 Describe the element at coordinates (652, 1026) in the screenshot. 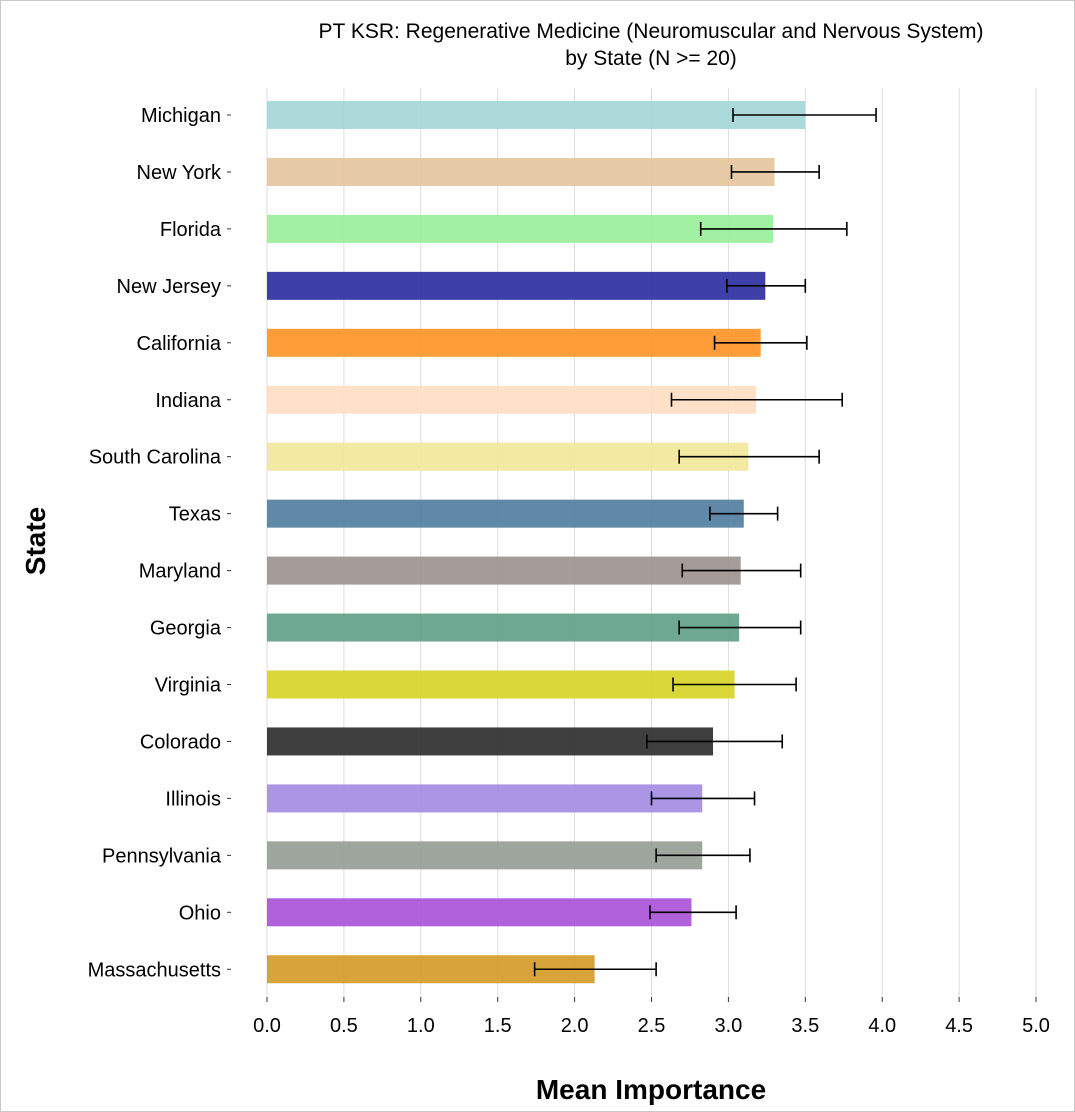

I see `x-tick-label: 2.5` at that location.